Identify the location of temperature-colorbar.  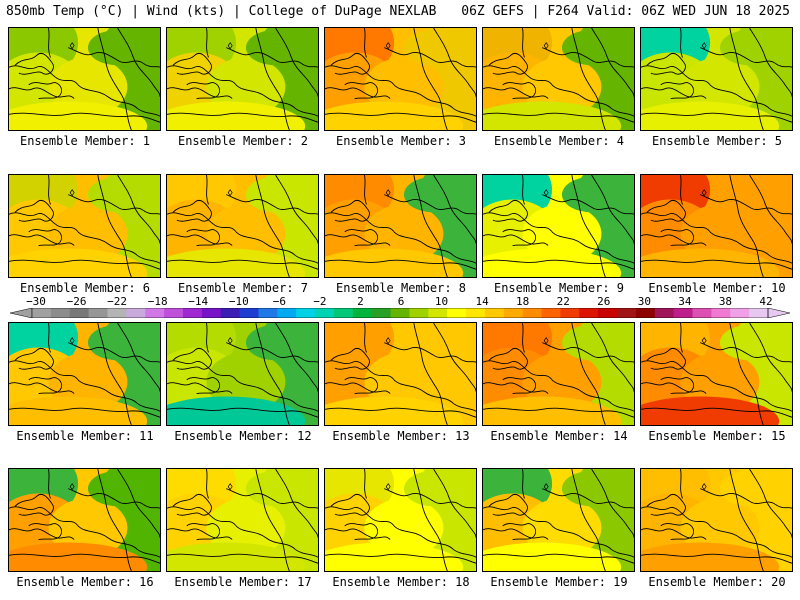
(400, 313).